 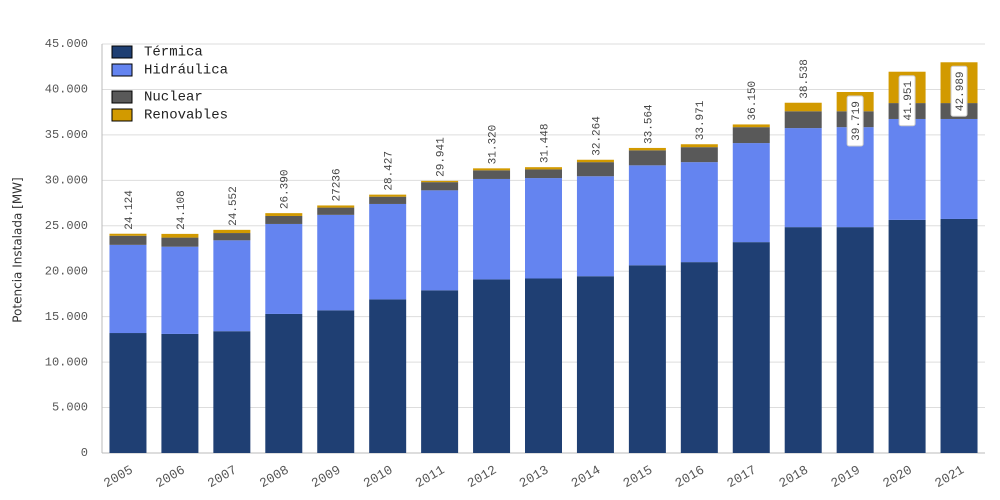 What do you see at coordinates (186, 116) in the screenshot?
I see `legend-label: Renovables` at bounding box center [186, 116].